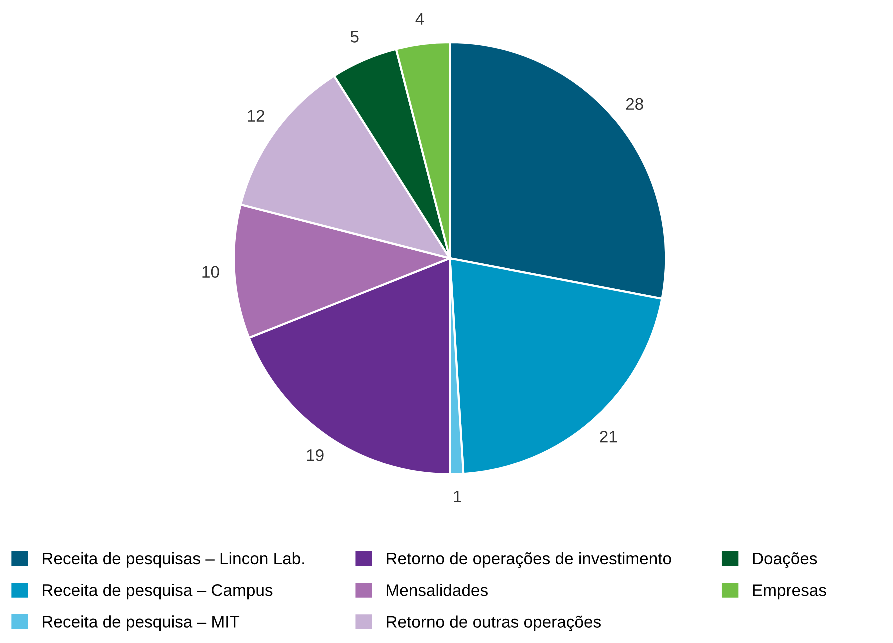  Describe the element at coordinates (256, 116) in the screenshot. I see `data-label: 12` at that location.